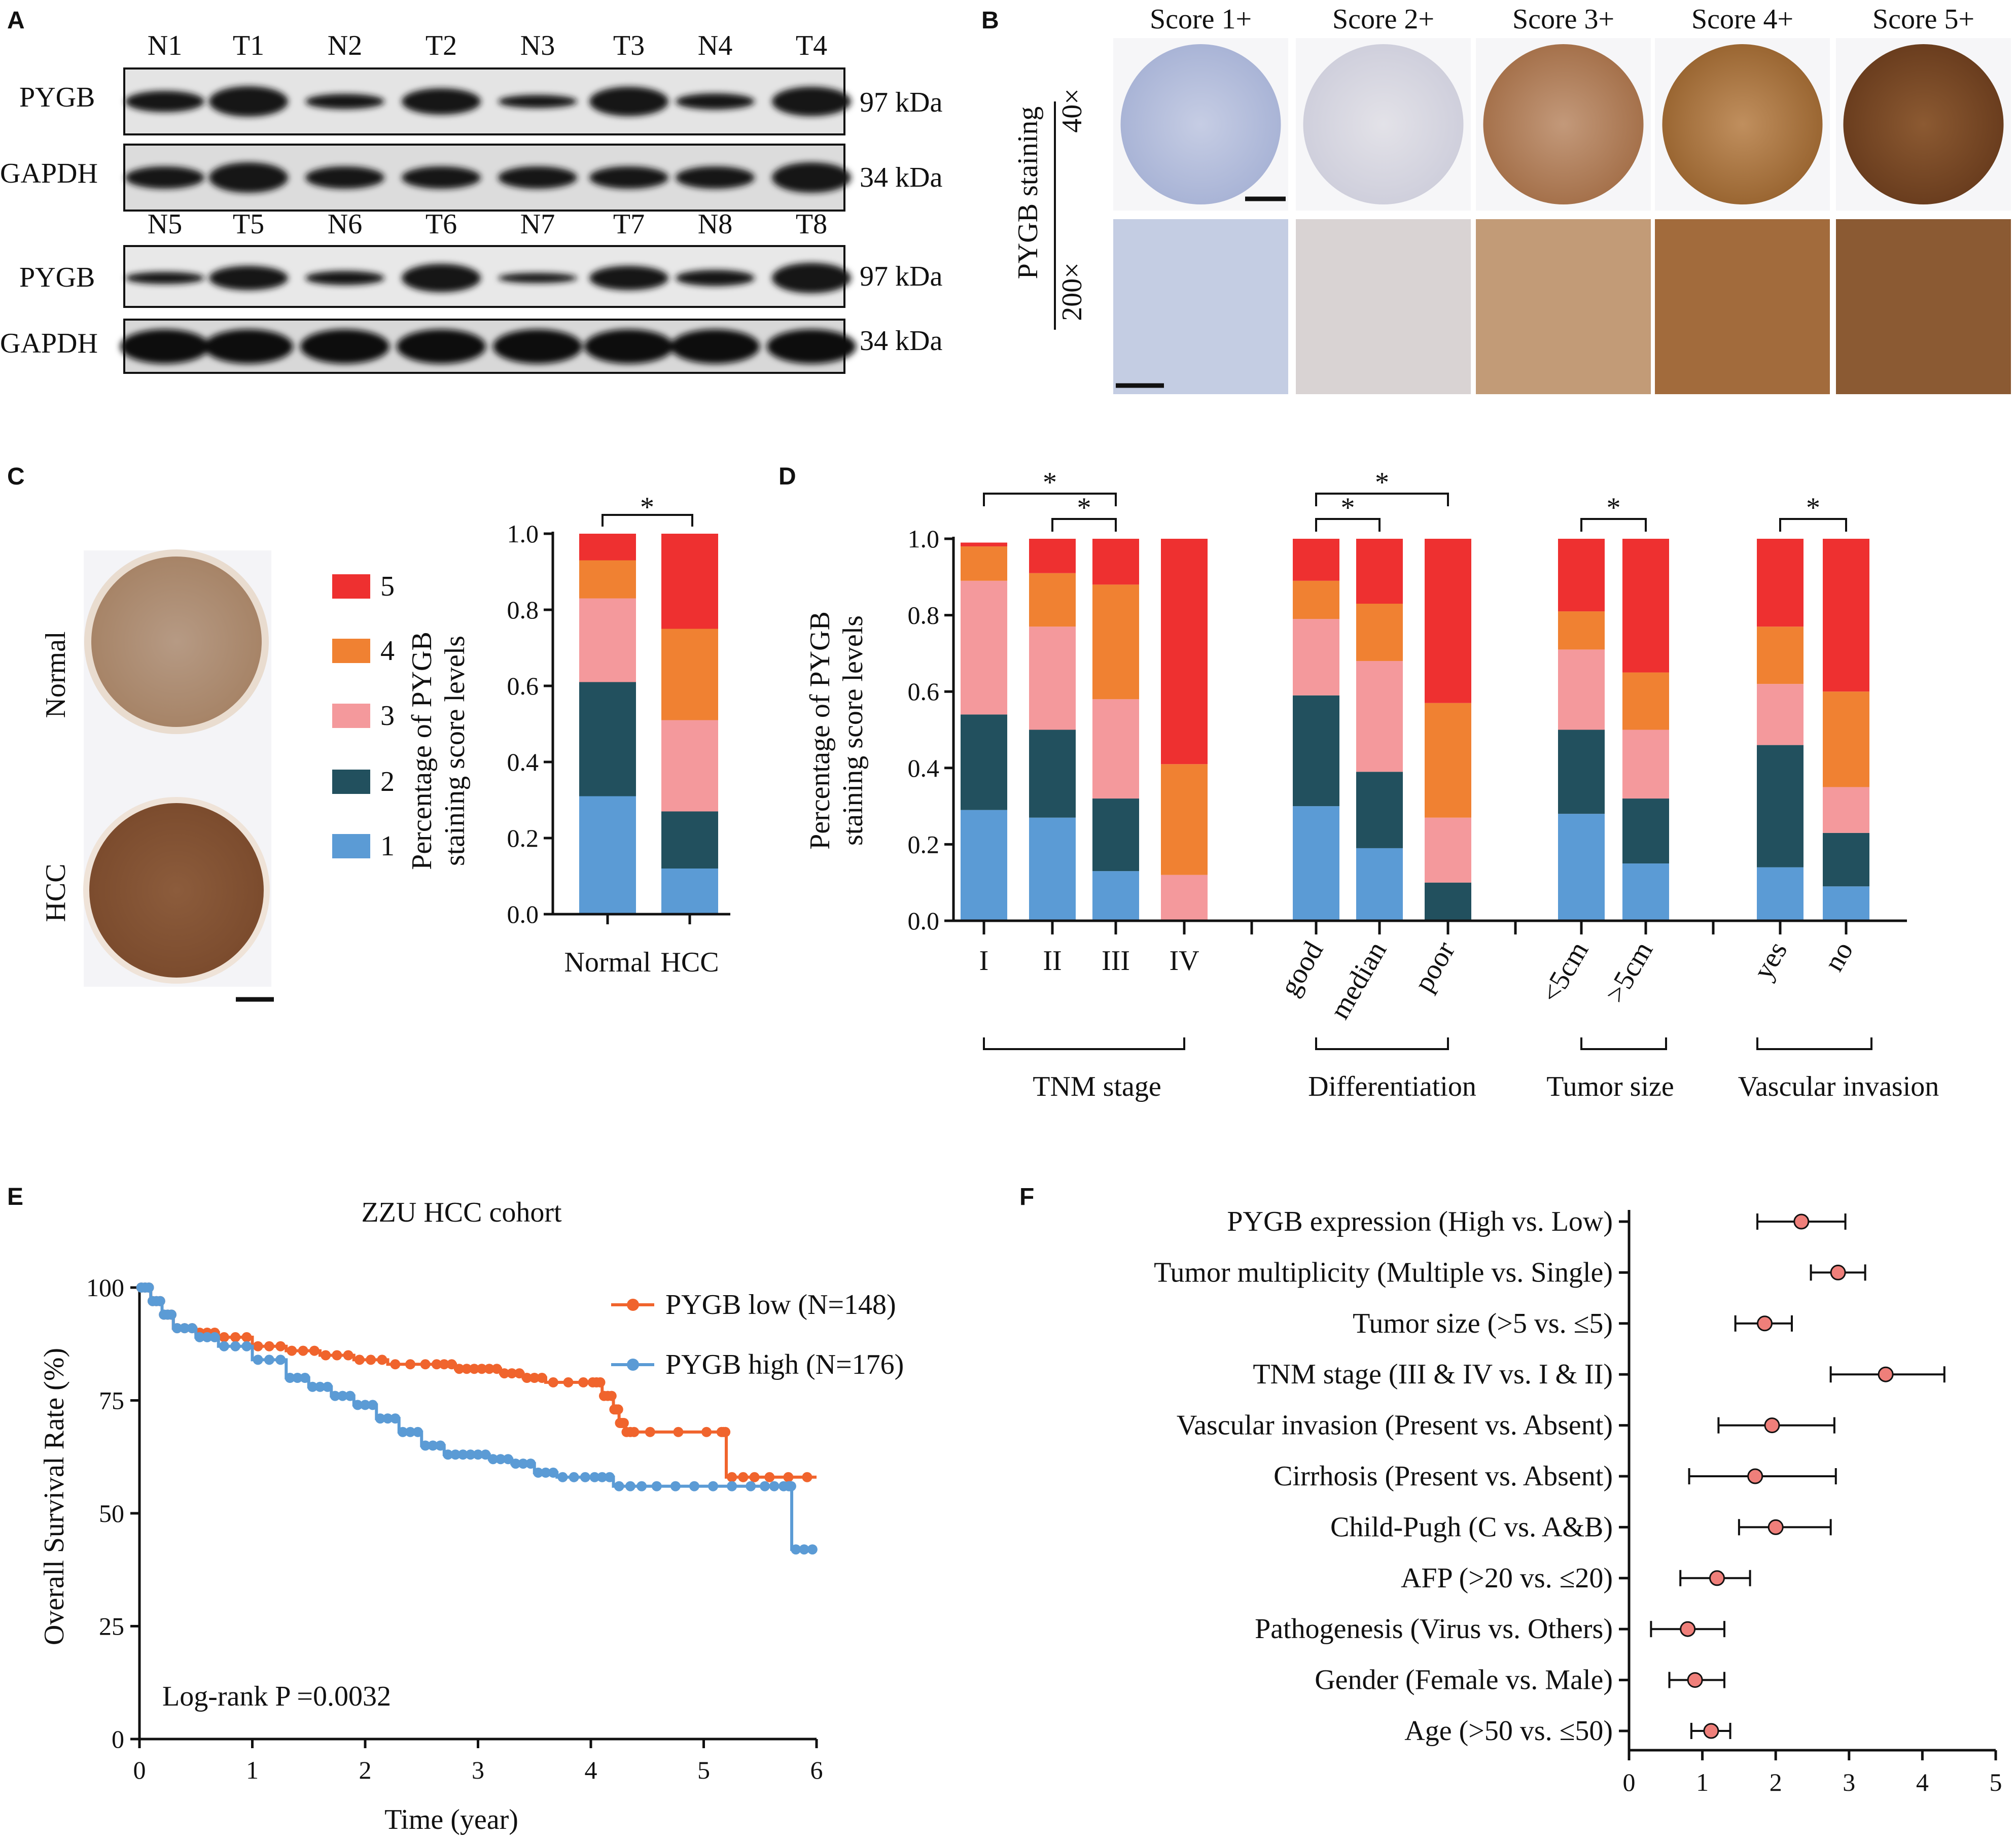 The width and height of the screenshot is (2016, 1840). I want to click on y-tick-label-c: 0.8, so click(523, 610).